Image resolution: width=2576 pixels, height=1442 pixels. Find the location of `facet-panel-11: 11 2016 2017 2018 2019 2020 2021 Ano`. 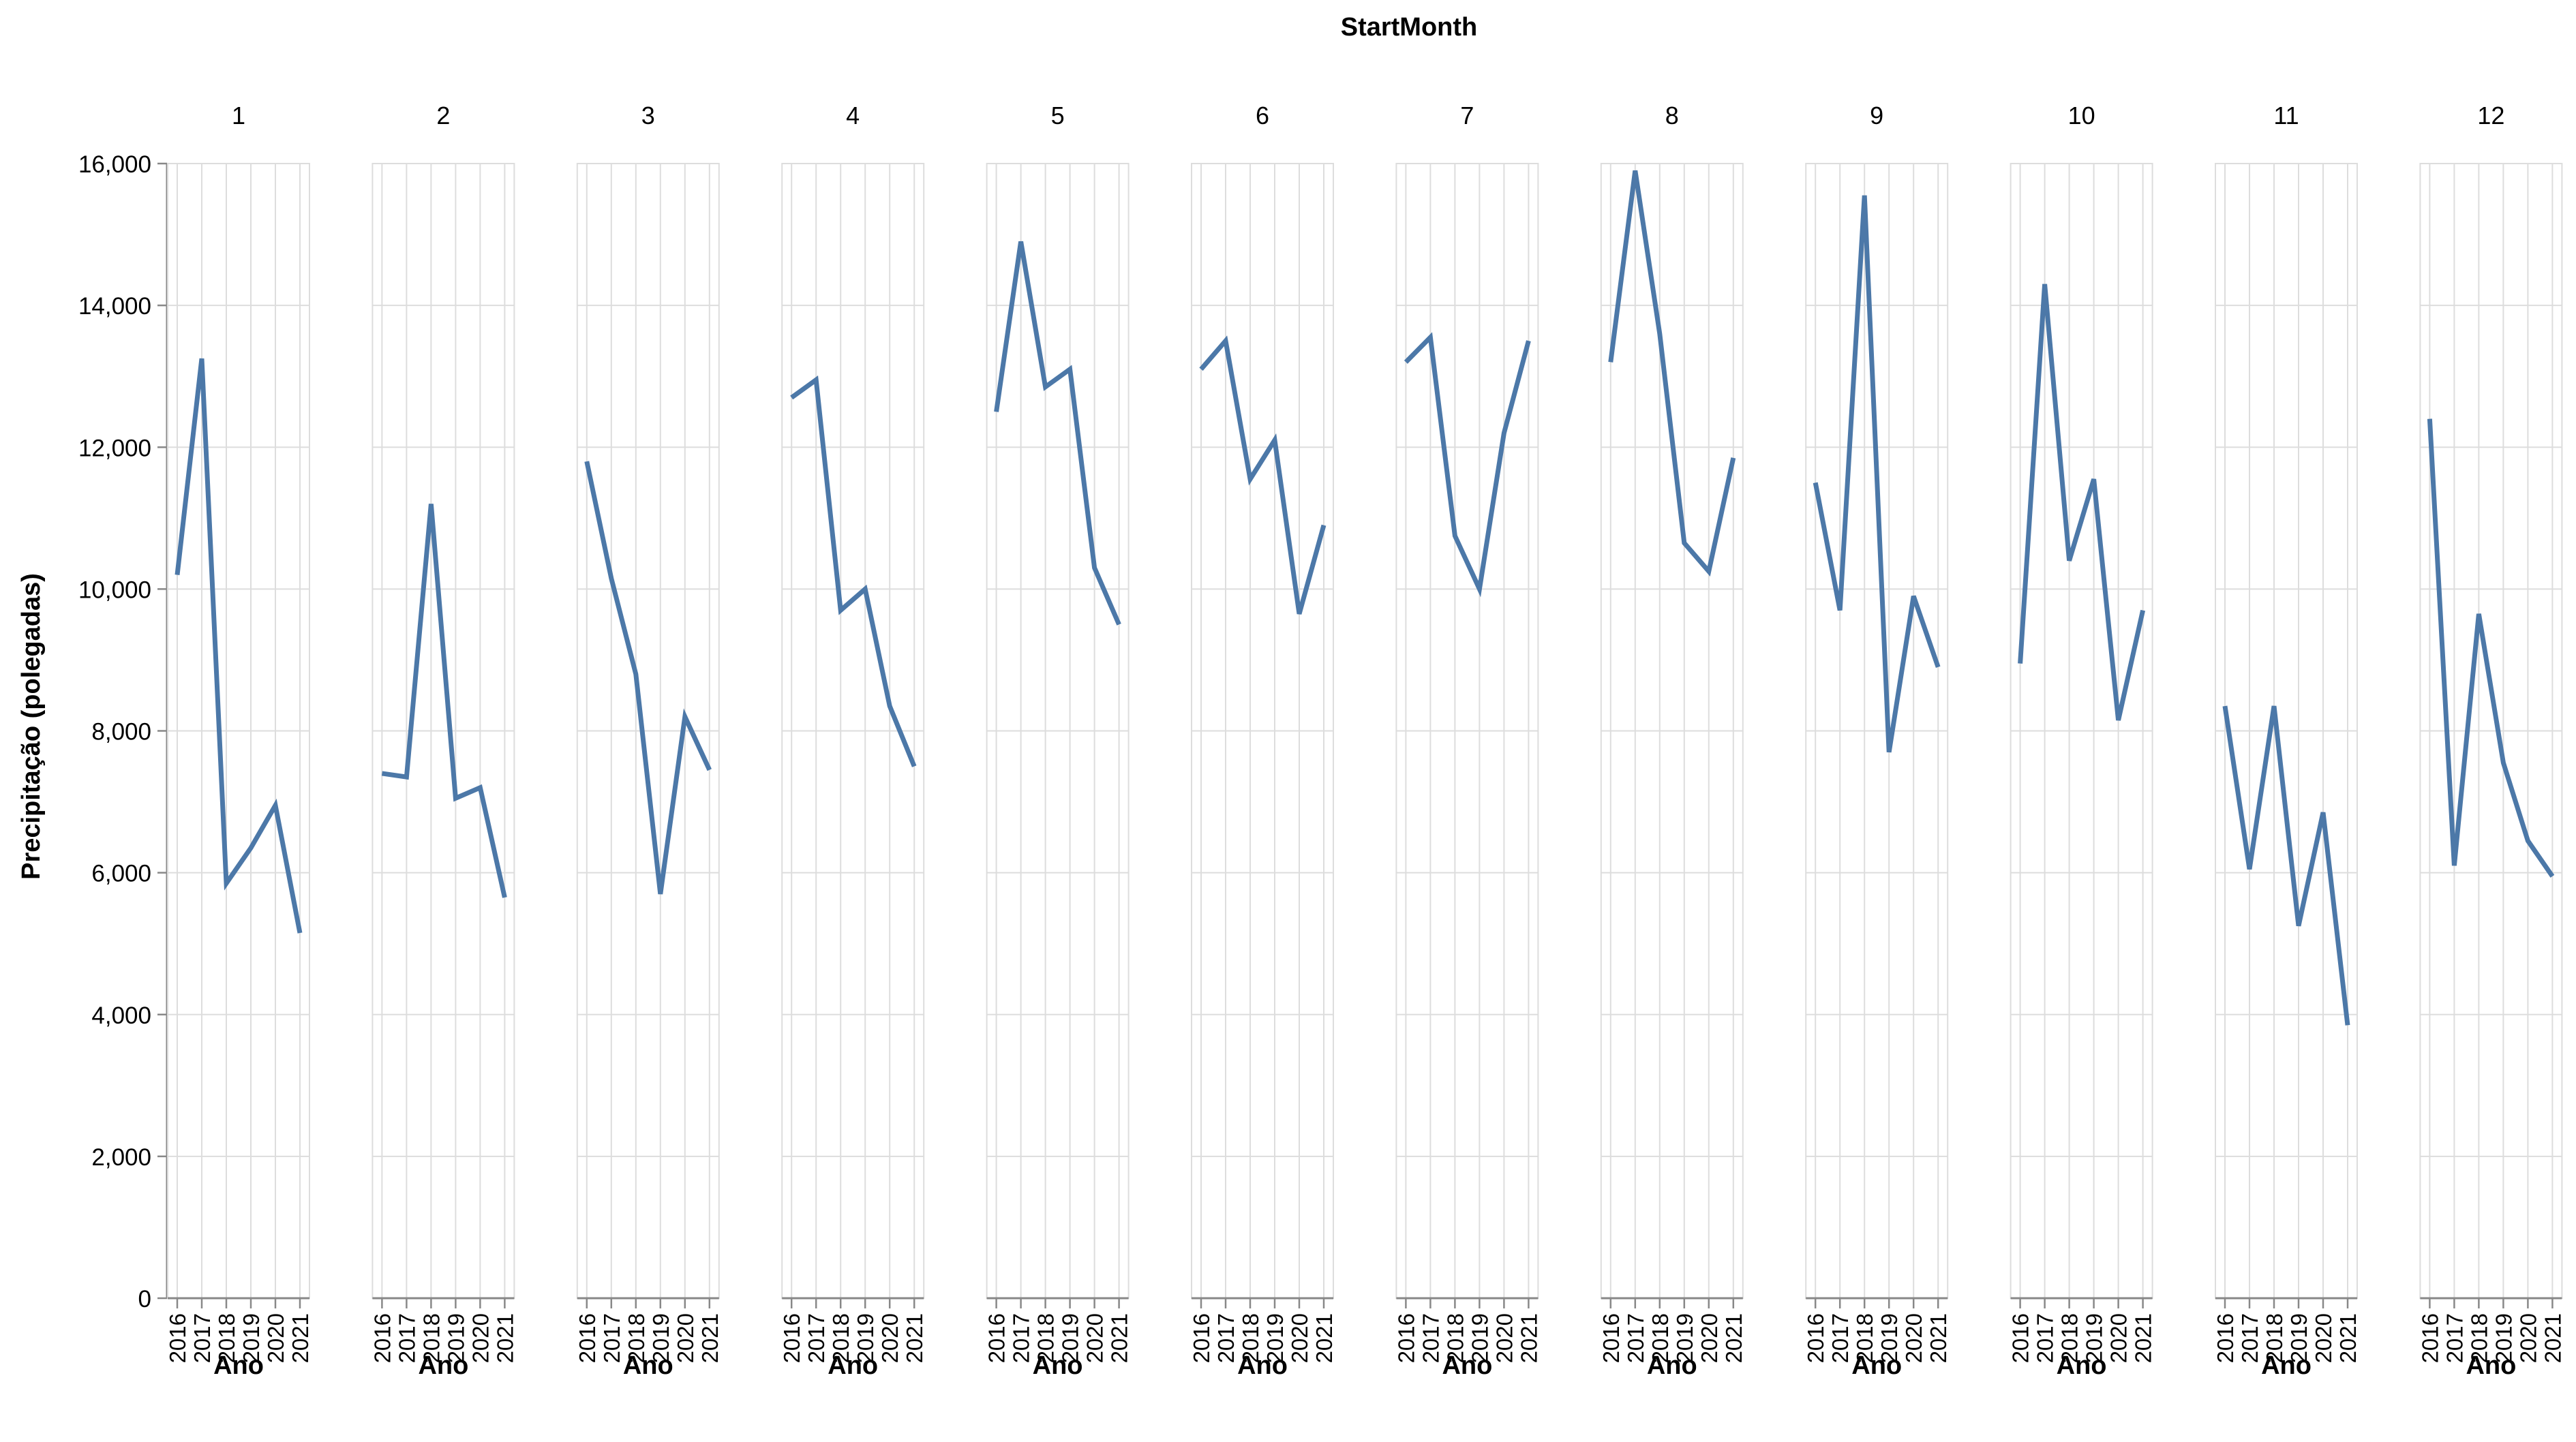

facet-panel-11: 11 2016 2017 2018 2019 2020 2021 Ano is located at coordinates (2287, 741).